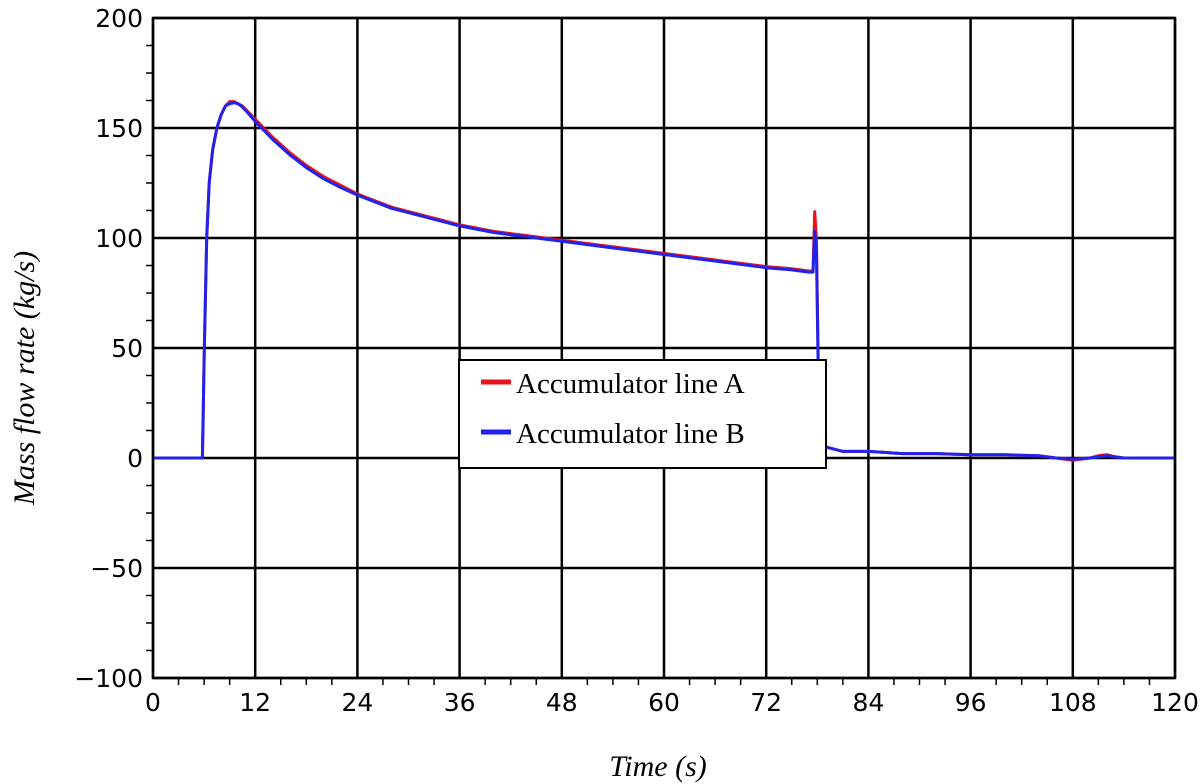  Describe the element at coordinates (119, 128) in the screenshot. I see `y-tick-label: 150` at that location.